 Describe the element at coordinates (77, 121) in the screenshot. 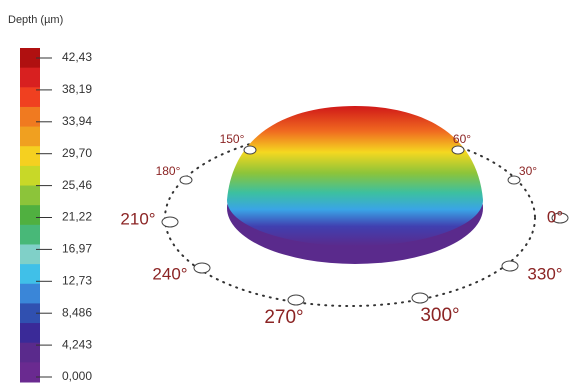

I see `colorbar-label: 33,94` at that location.